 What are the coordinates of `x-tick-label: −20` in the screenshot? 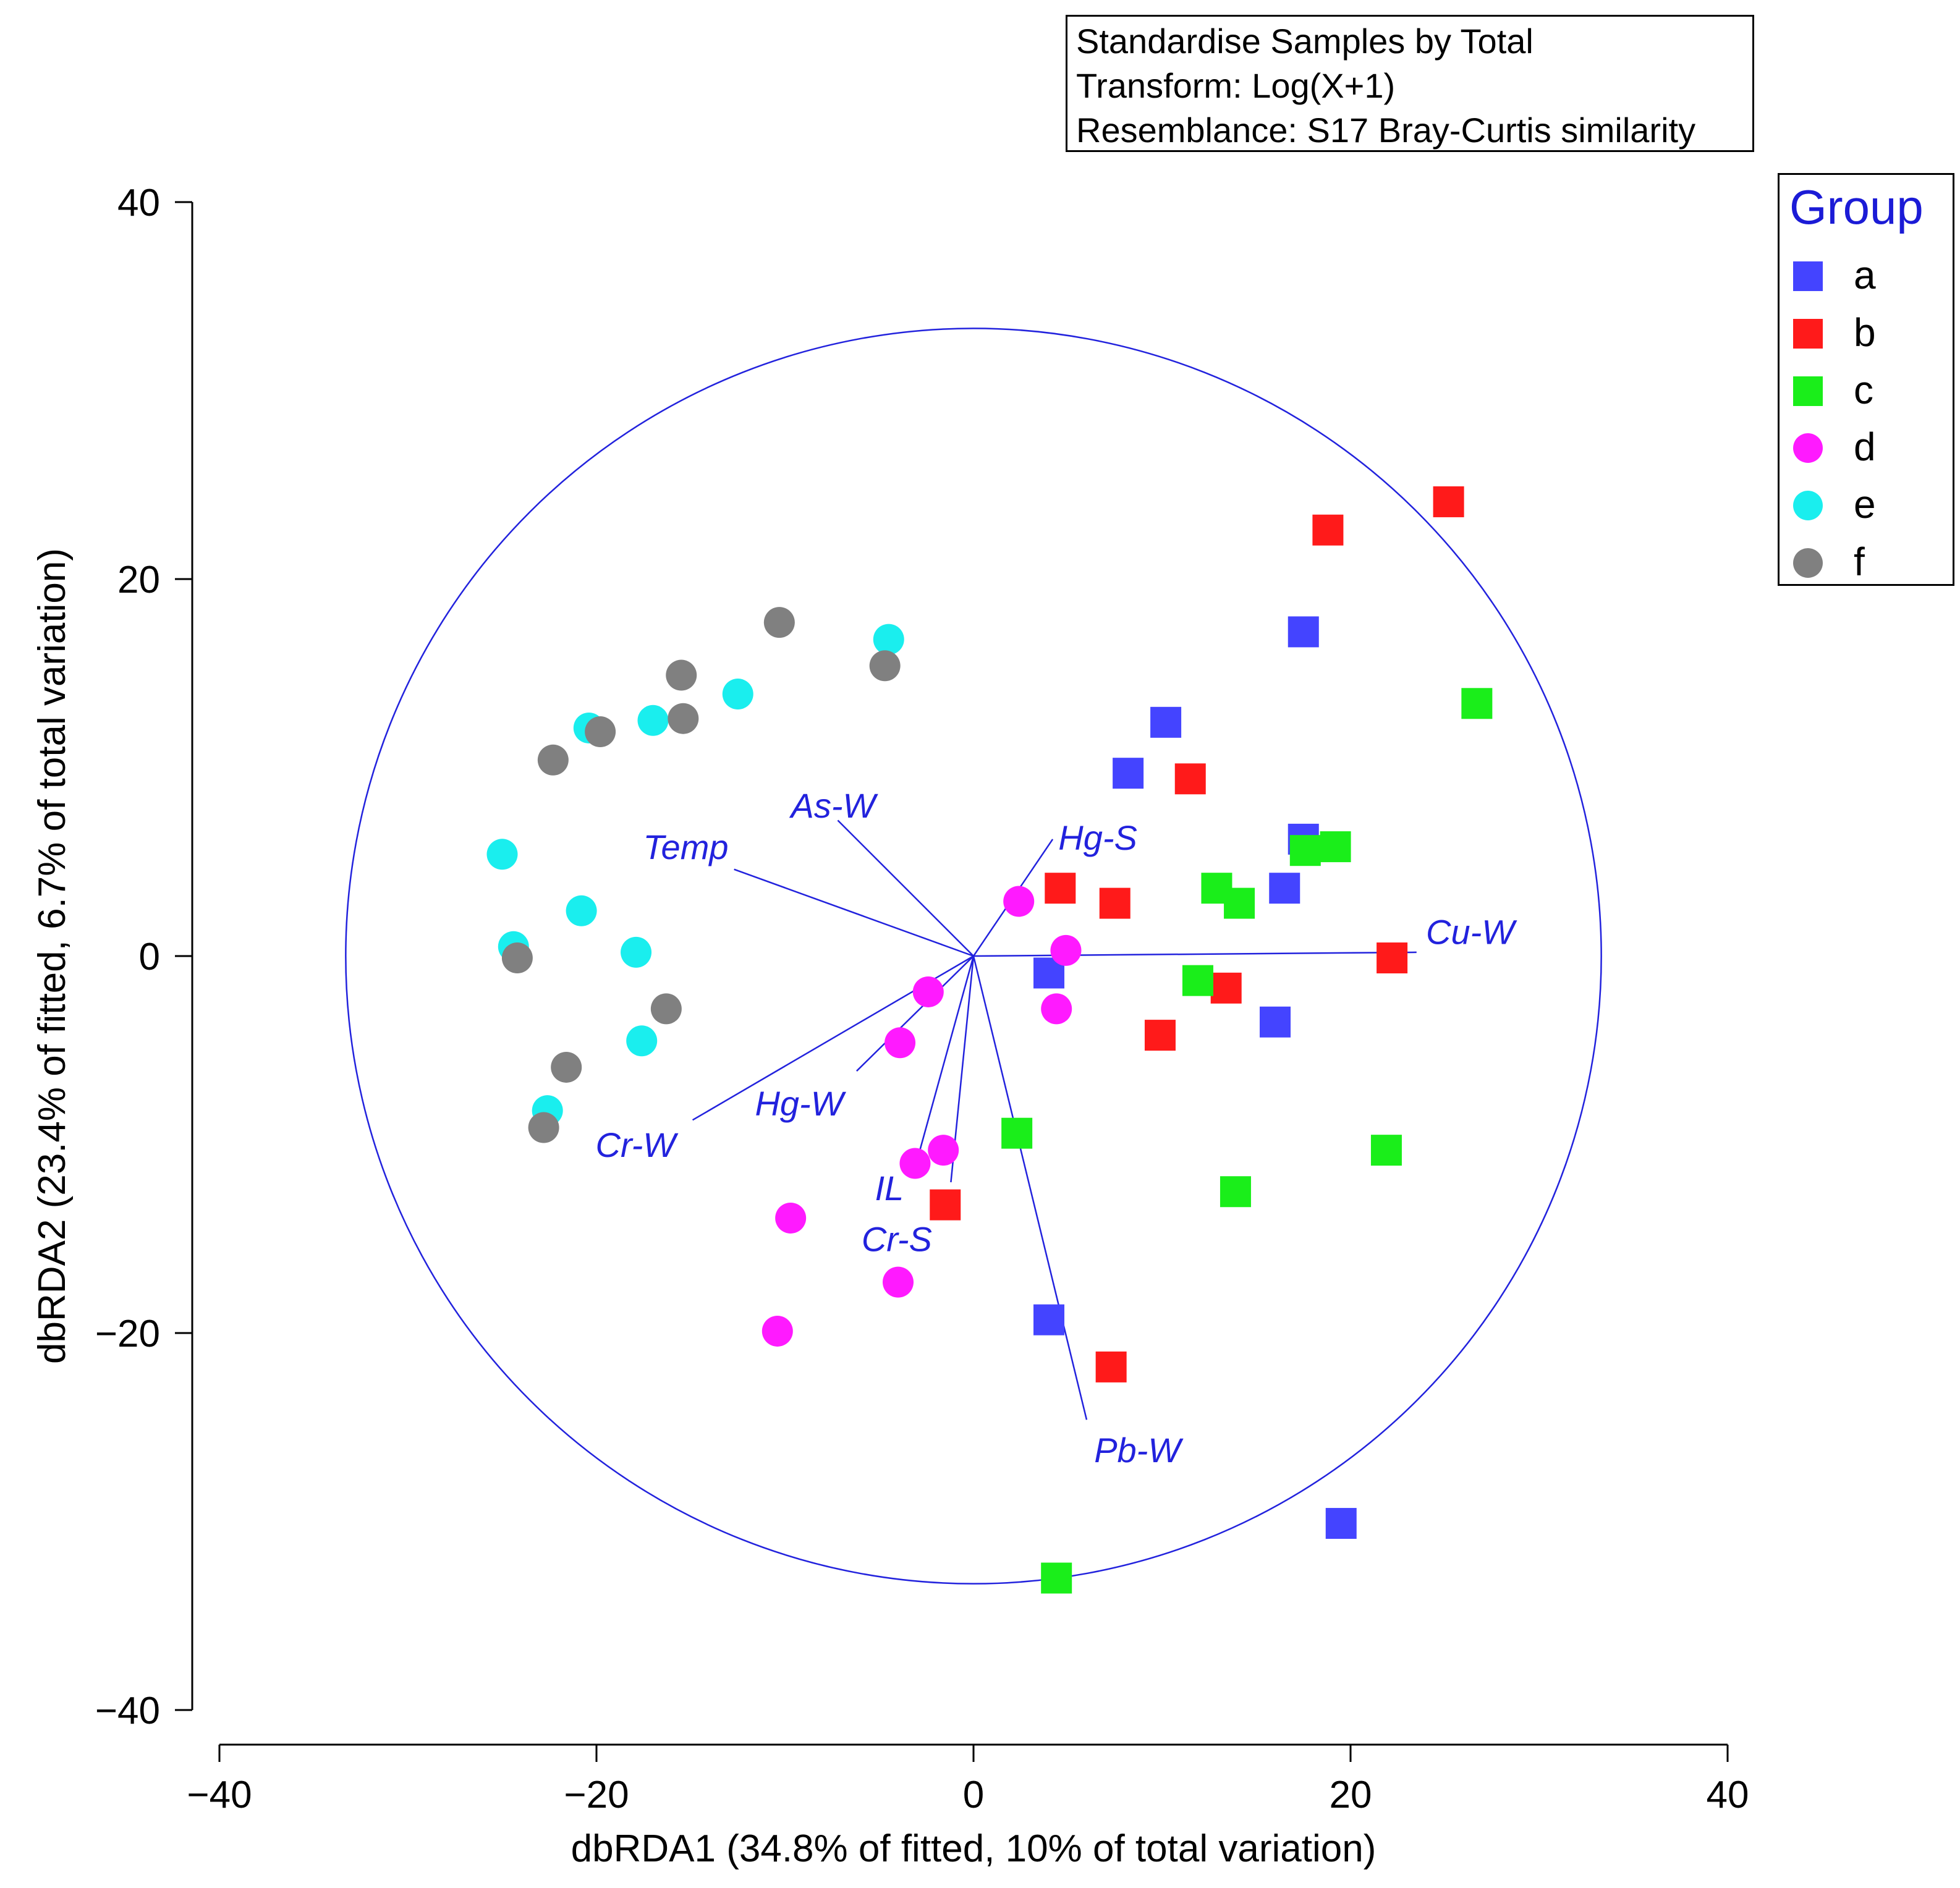 It's located at (597, 1795).